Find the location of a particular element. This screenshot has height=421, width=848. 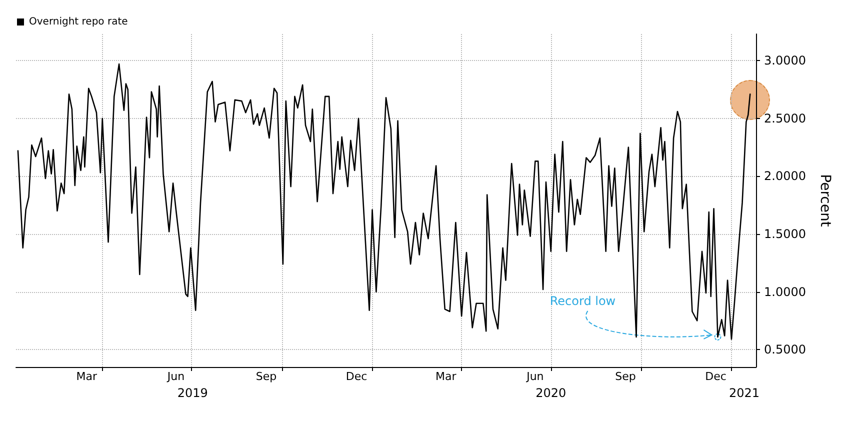

y-tick-label: 1.0000 is located at coordinates (785, 291).